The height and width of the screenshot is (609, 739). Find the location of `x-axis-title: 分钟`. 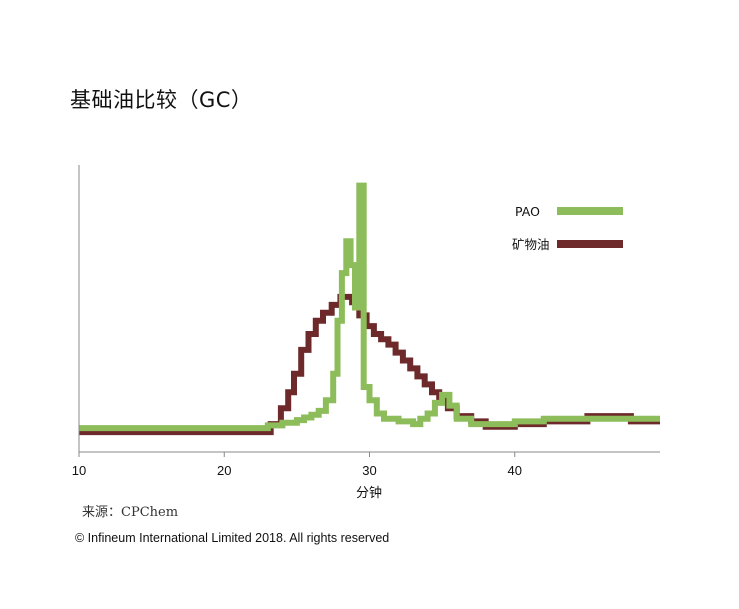

x-axis-title: 分钟 is located at coordinates (369, 493).